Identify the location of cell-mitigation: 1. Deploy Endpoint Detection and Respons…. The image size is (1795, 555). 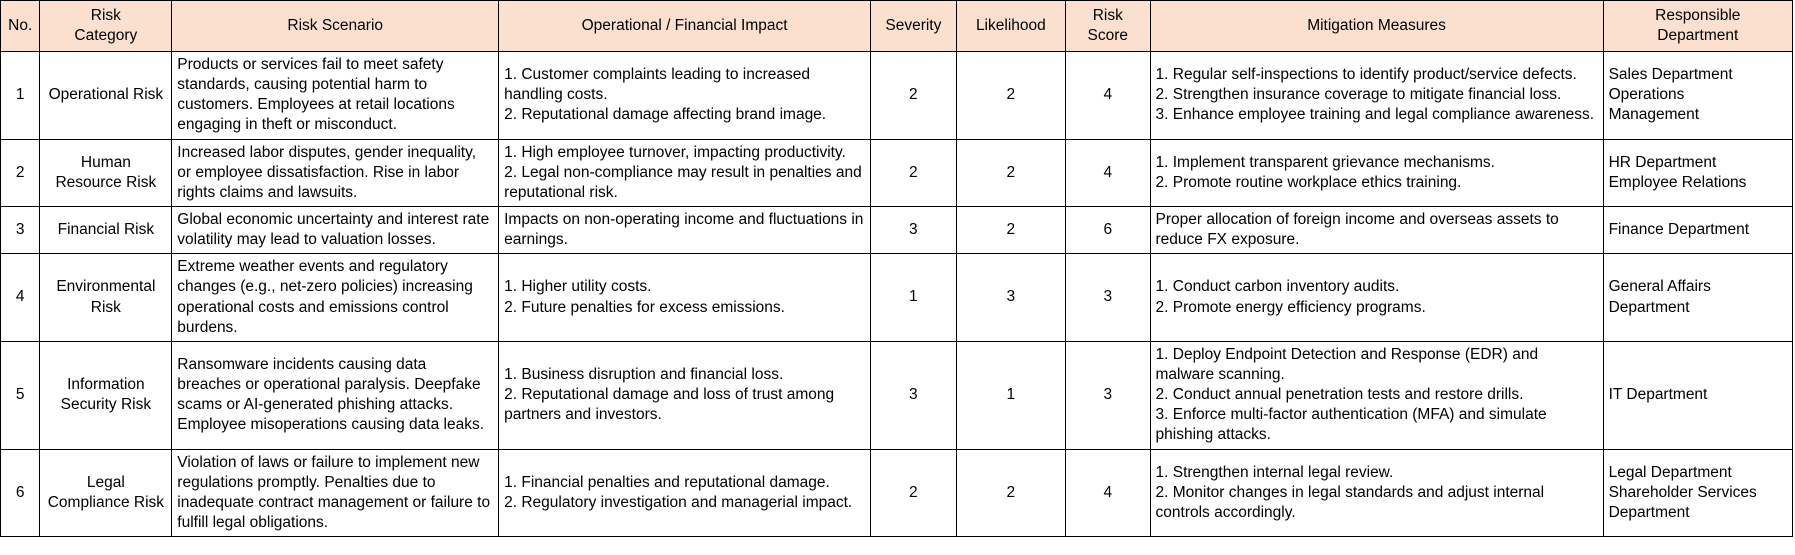
(1376, 395).